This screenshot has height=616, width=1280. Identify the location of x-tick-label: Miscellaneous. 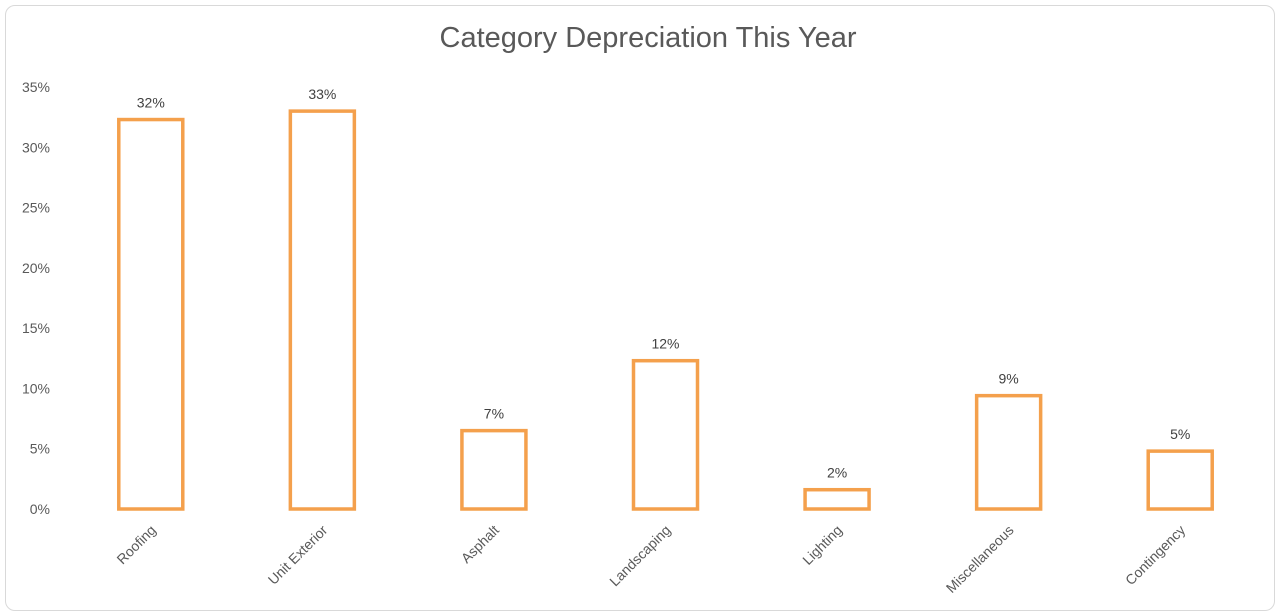
(980, 559).